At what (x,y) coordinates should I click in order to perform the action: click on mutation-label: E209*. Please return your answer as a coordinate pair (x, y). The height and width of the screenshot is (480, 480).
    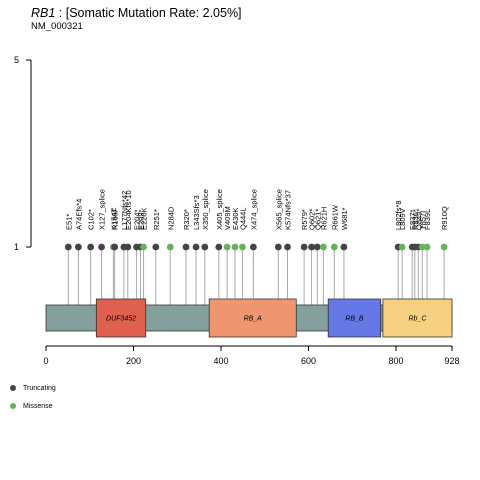
    Looking at the image, I should click on (141, 219).